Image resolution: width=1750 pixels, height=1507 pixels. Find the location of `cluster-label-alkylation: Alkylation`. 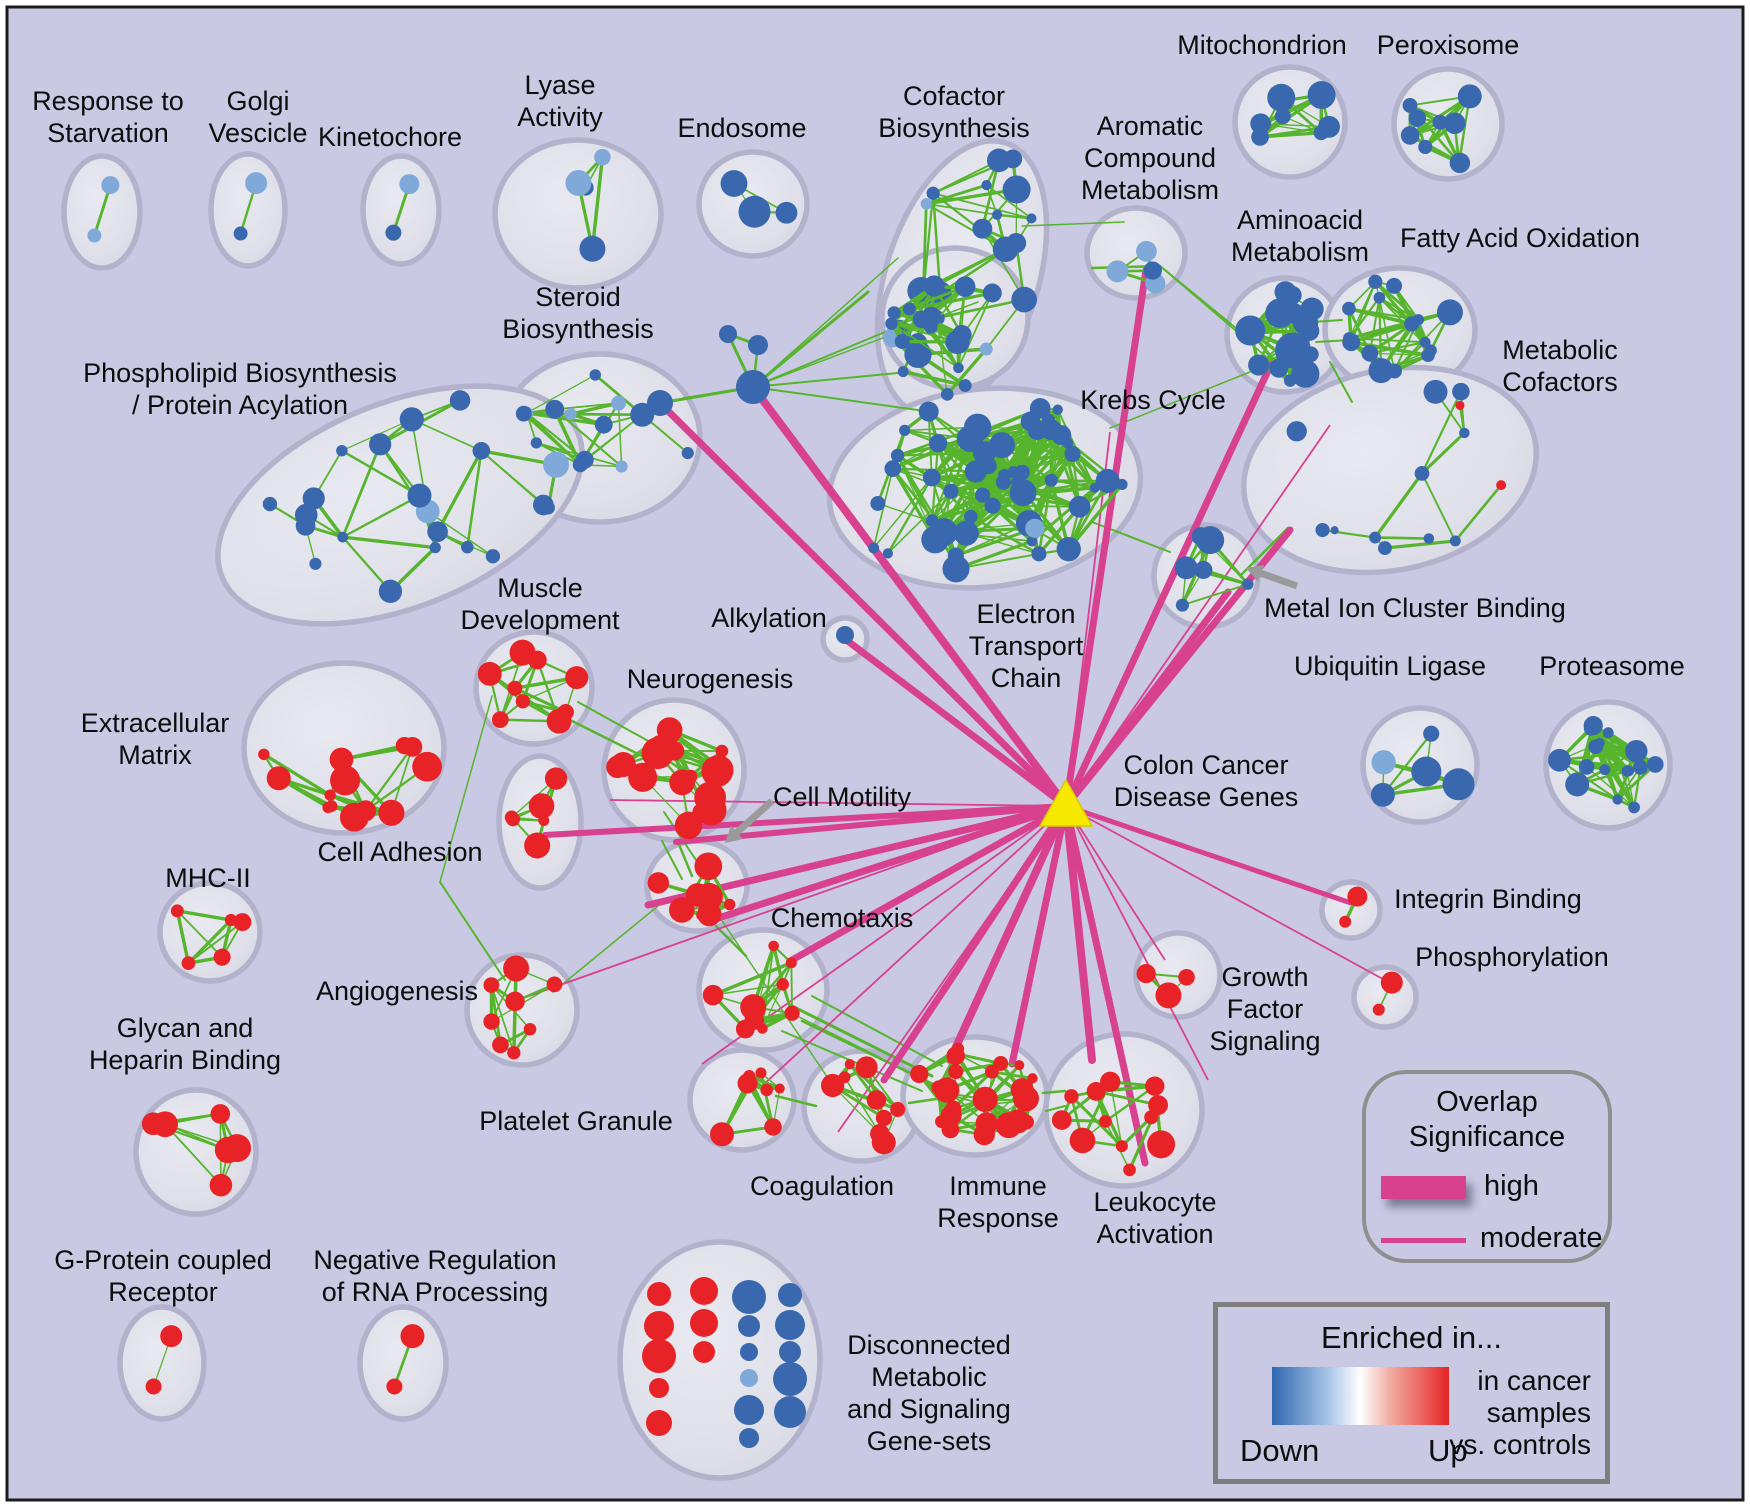

cluster-label-alkylation: Alkylation is located at coordinates (769, 618).